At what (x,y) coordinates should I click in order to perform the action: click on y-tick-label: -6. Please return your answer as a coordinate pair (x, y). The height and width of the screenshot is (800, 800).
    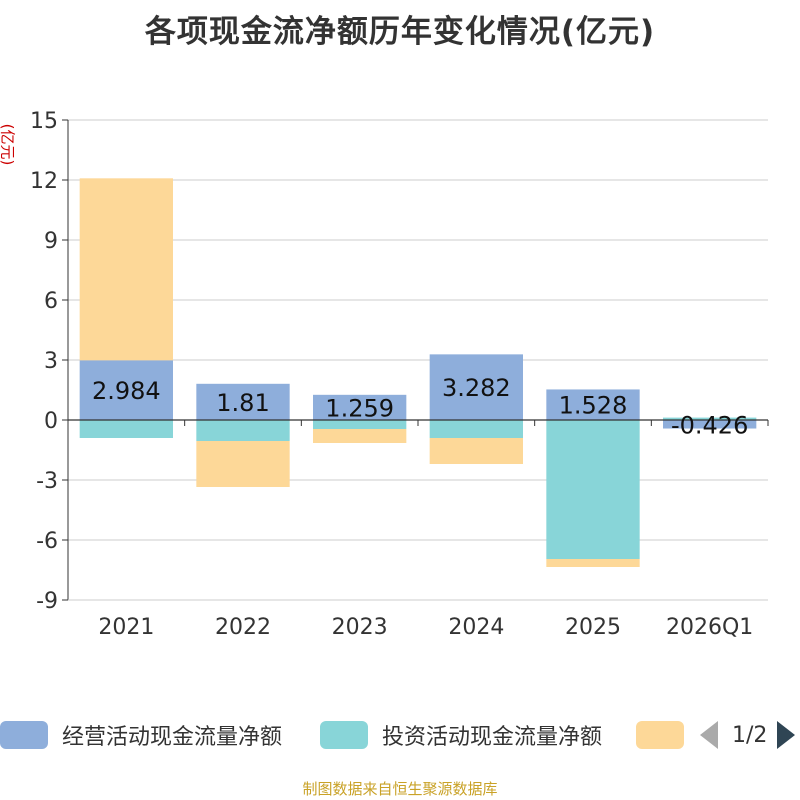
    Looking at the image, I should click on (47, 541).